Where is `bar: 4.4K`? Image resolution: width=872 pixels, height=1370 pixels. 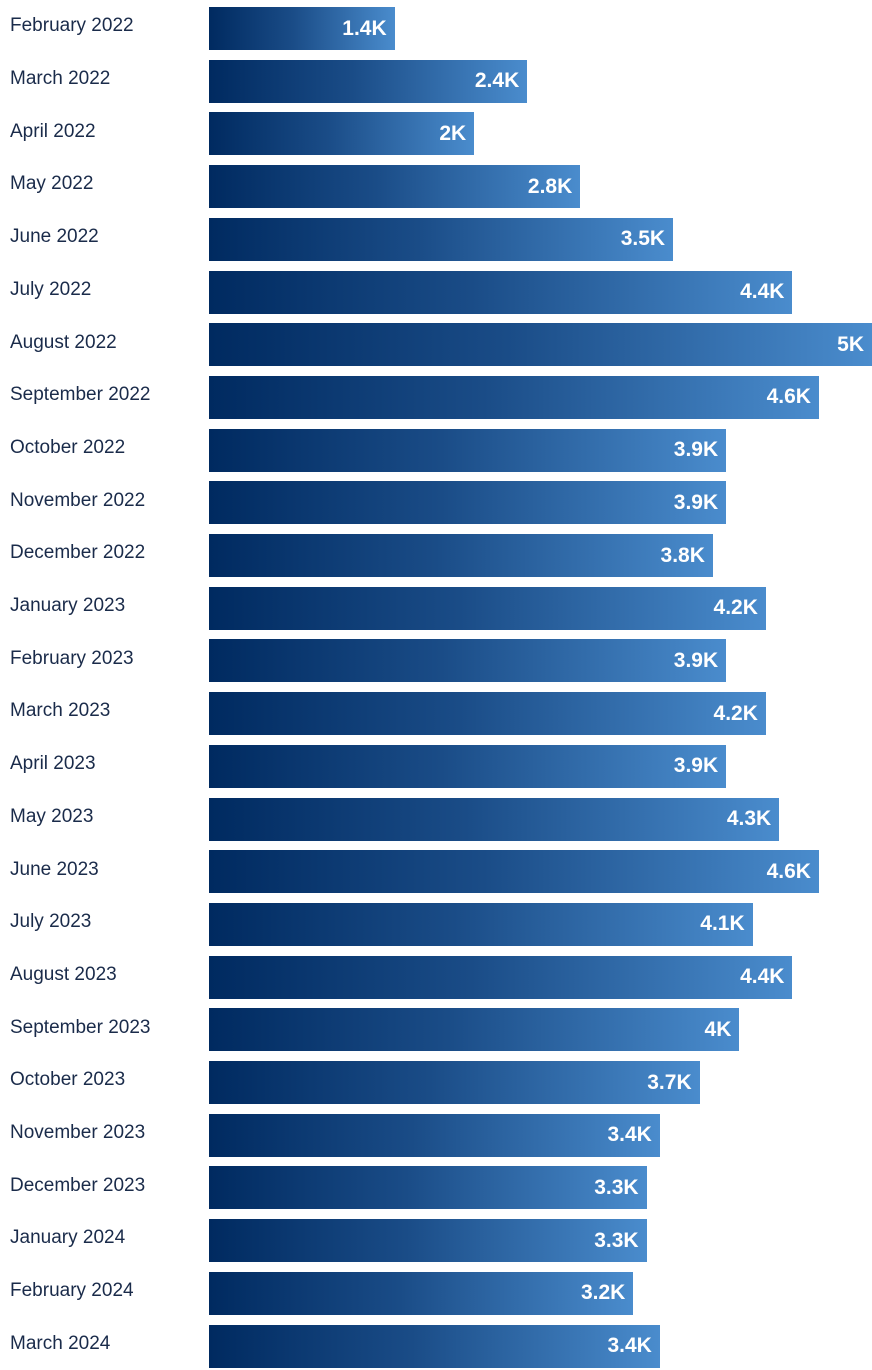 bar: 4.4K is located at coordinates (500, 977).